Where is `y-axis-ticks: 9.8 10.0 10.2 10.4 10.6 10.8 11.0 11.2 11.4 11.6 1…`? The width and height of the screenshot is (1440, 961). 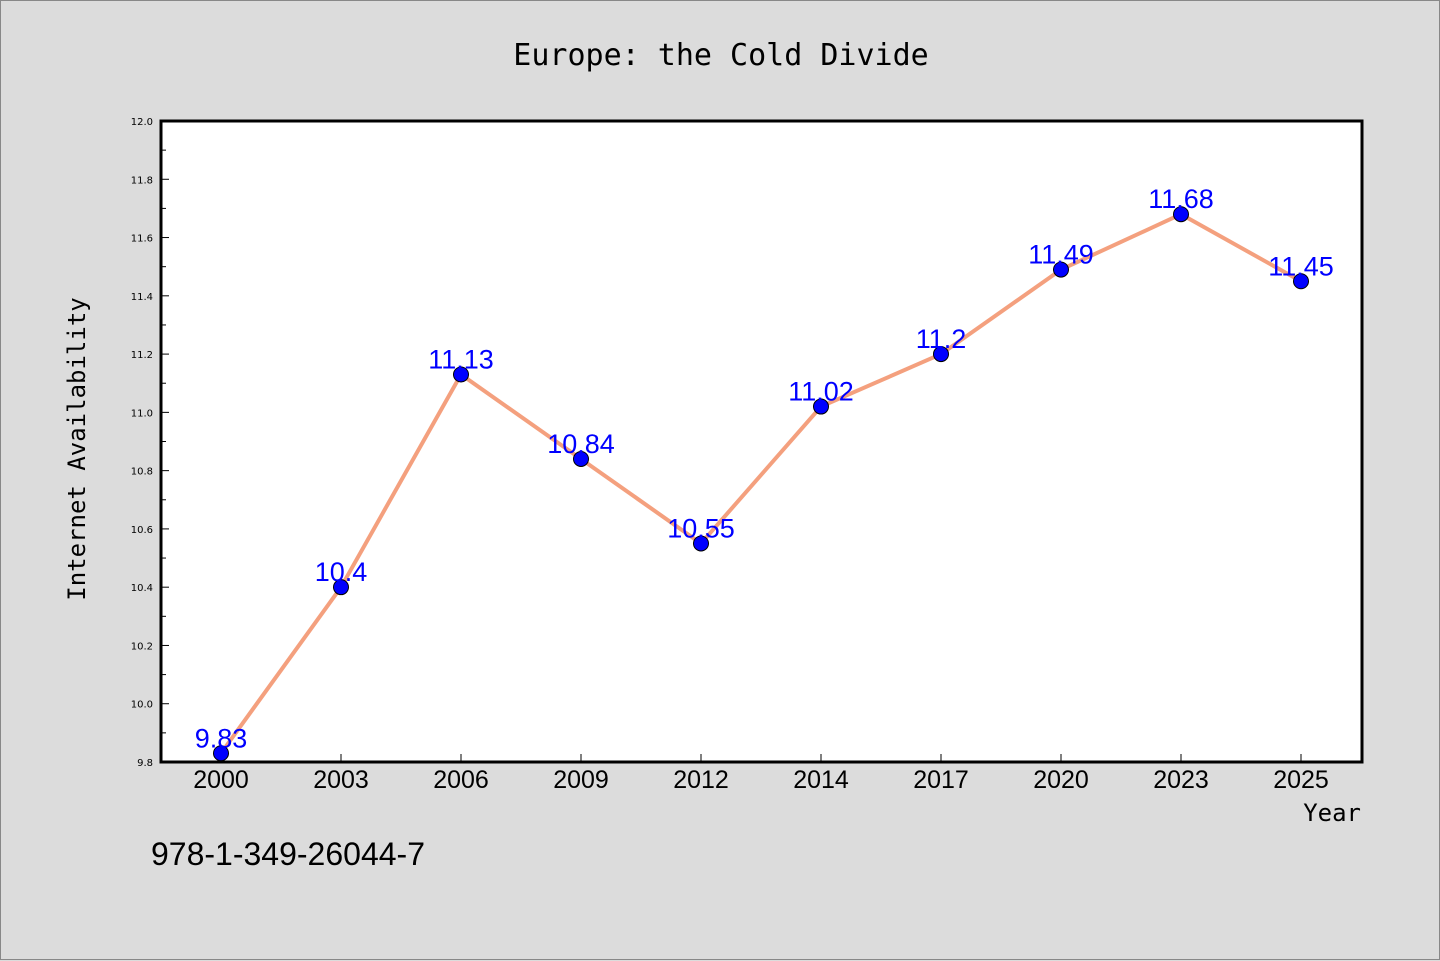
y-axis-ticks: 9.8 10.0 10.2 10.4 10.6 10.8 11.0 11.2 11.4 11.6 1… is located at coordinates (150, 443).